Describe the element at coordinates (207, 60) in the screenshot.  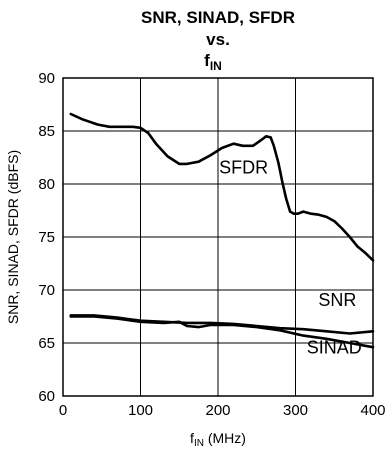
I see `chart-title-fin-main: f` at that location.